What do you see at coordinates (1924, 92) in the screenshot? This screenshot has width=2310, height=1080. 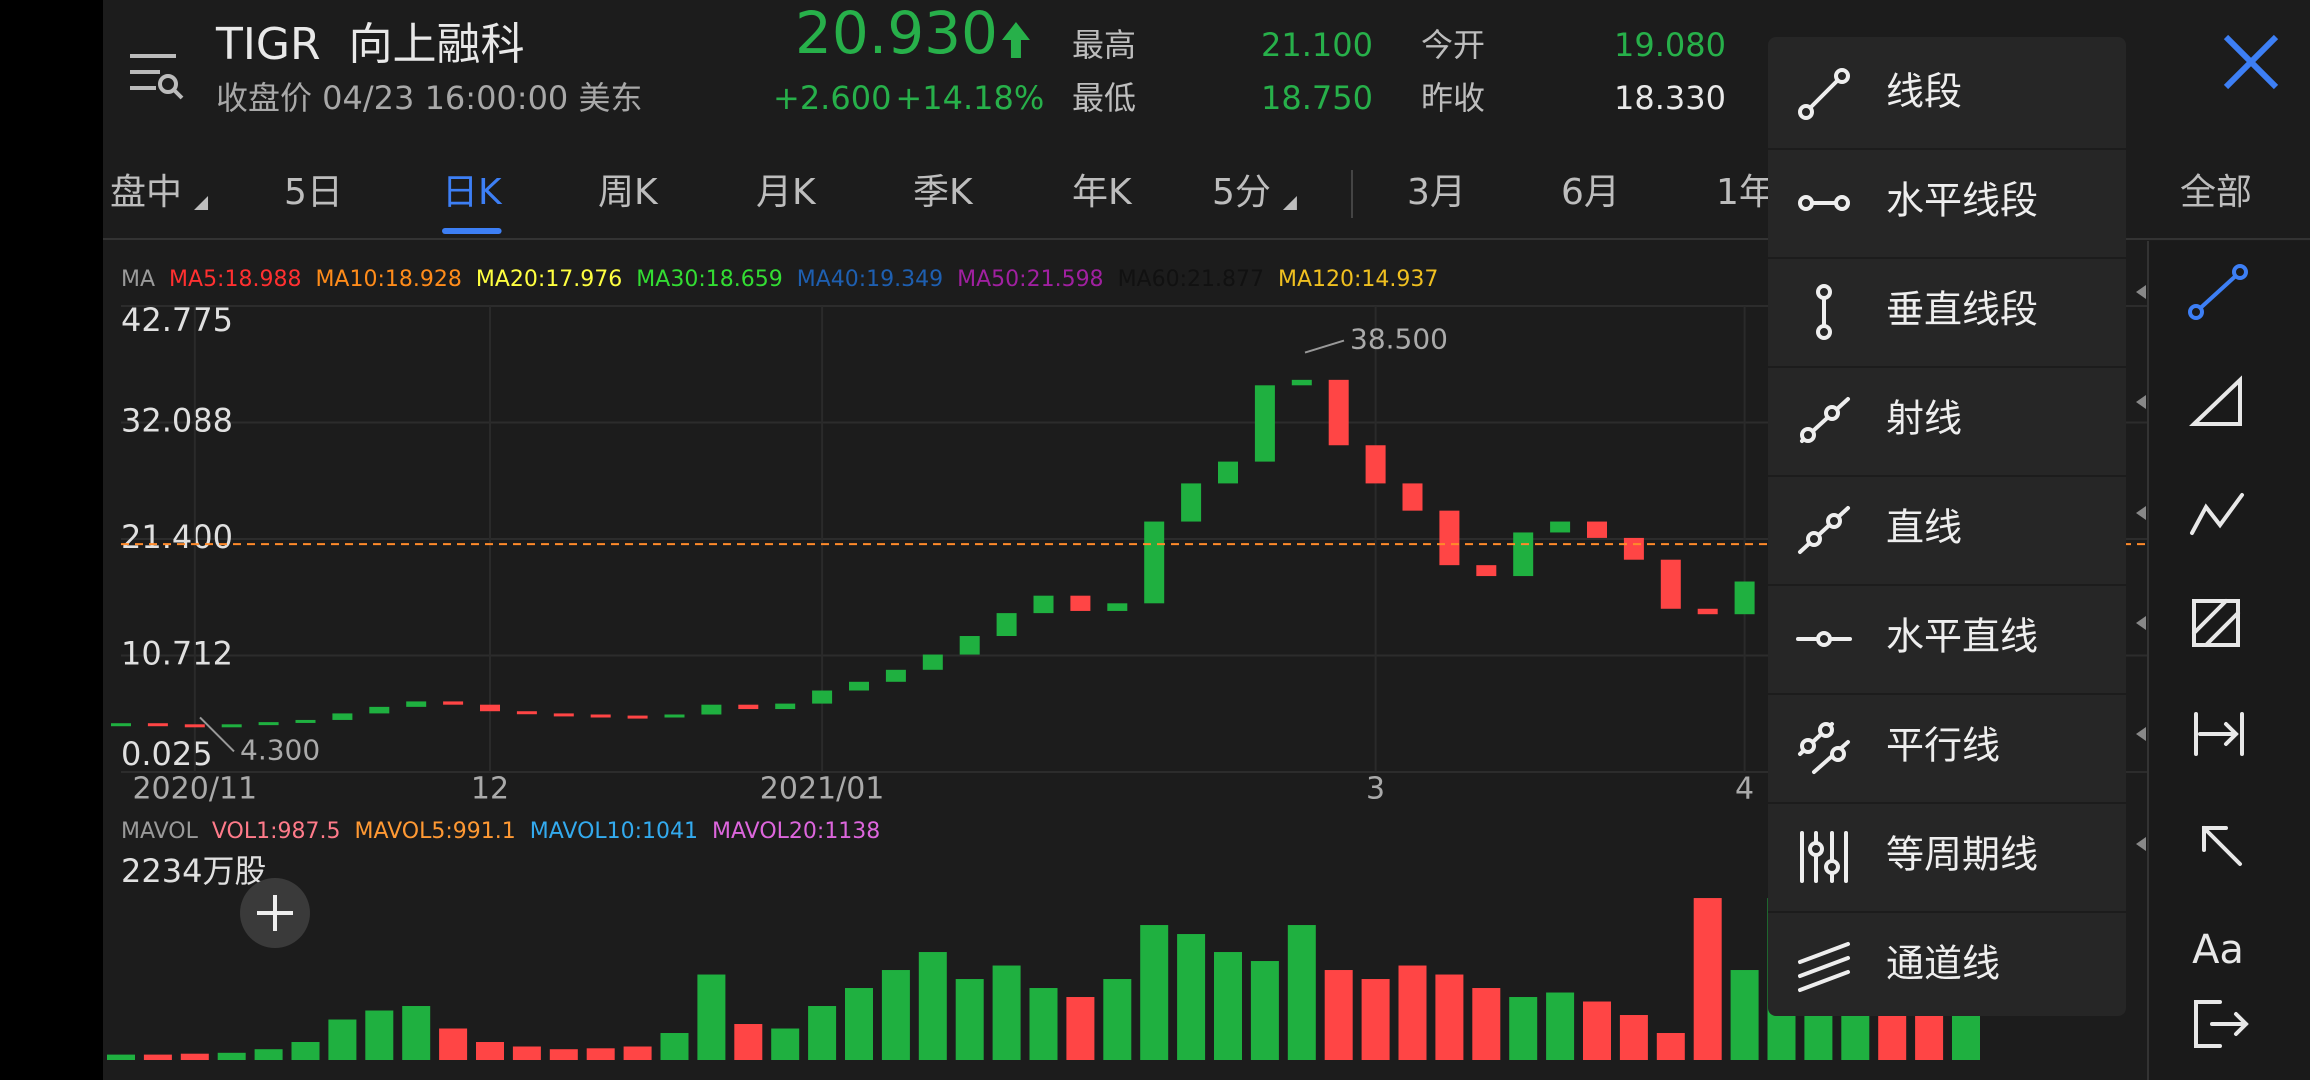 I see `menu-item: 线段` at bounding box center [1924, 92].